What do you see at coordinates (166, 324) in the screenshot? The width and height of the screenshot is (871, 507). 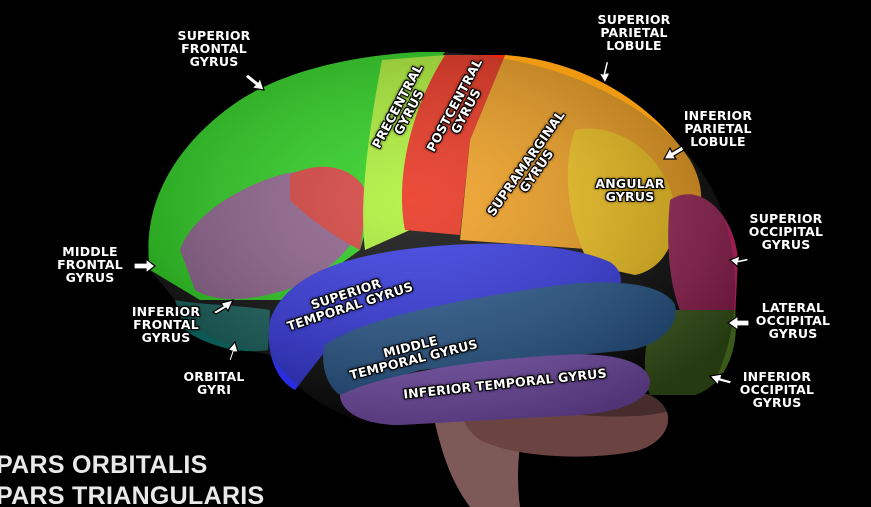 I see `label-inferior-frontal-gyrus: INFERIOR FRONTAL GYRUS` at bounding box center [166, 324].